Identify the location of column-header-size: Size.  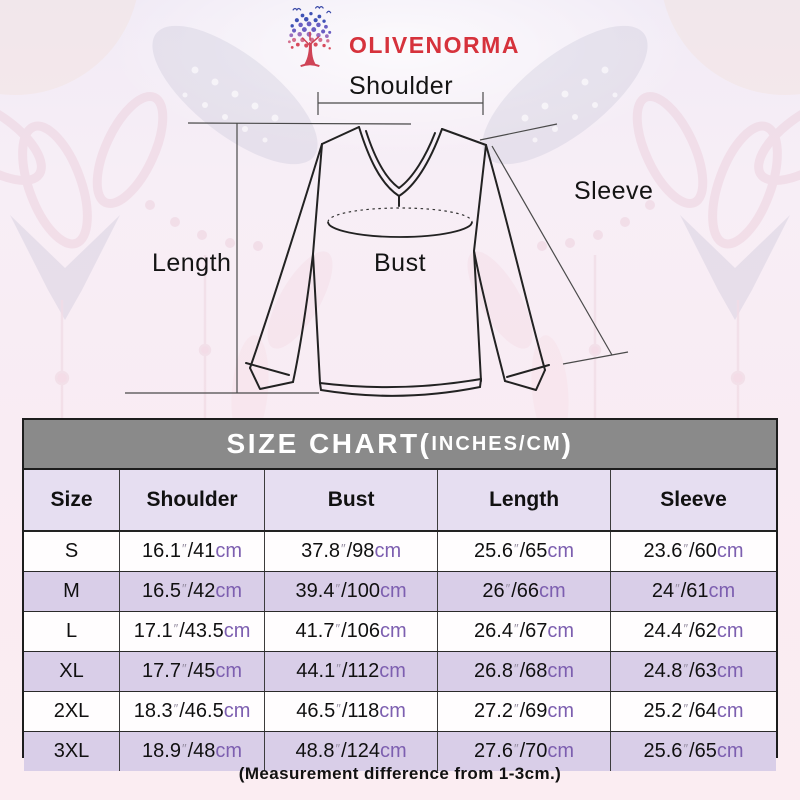
(72, 501).